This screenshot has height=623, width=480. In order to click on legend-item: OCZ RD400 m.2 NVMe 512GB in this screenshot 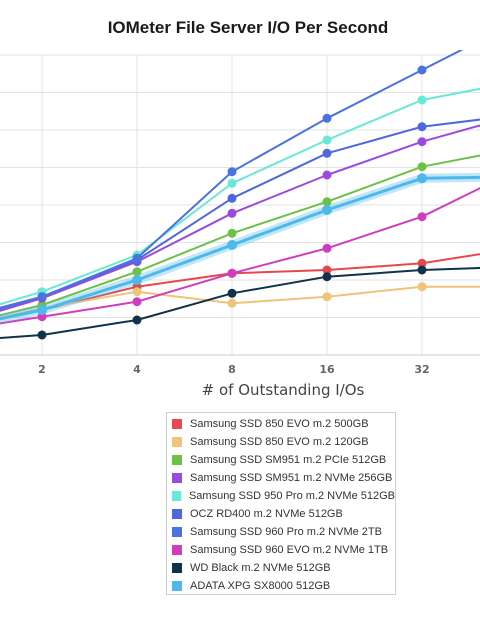, I will do `click(283, 514)`.